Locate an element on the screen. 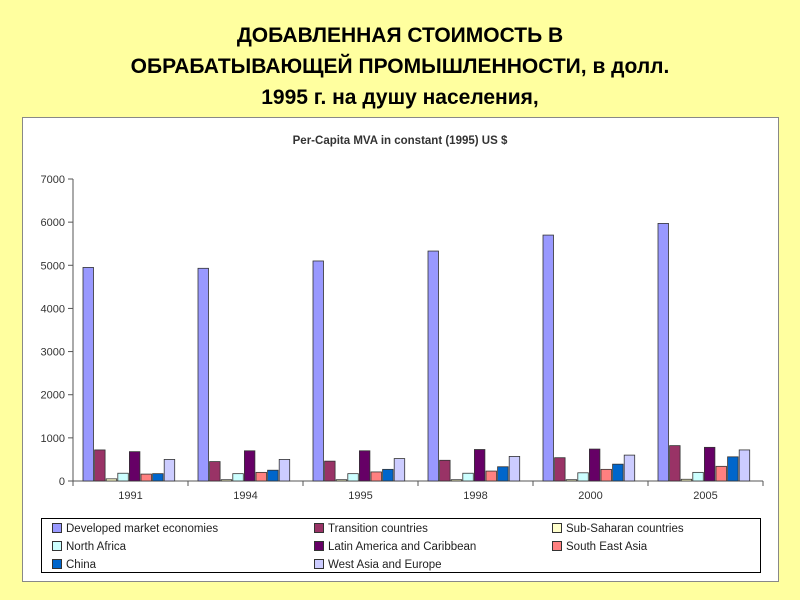 The width and height of the screenshot is (800, 600). legend-label: Sub-Saharan countries is located at coordinates (625, 529).